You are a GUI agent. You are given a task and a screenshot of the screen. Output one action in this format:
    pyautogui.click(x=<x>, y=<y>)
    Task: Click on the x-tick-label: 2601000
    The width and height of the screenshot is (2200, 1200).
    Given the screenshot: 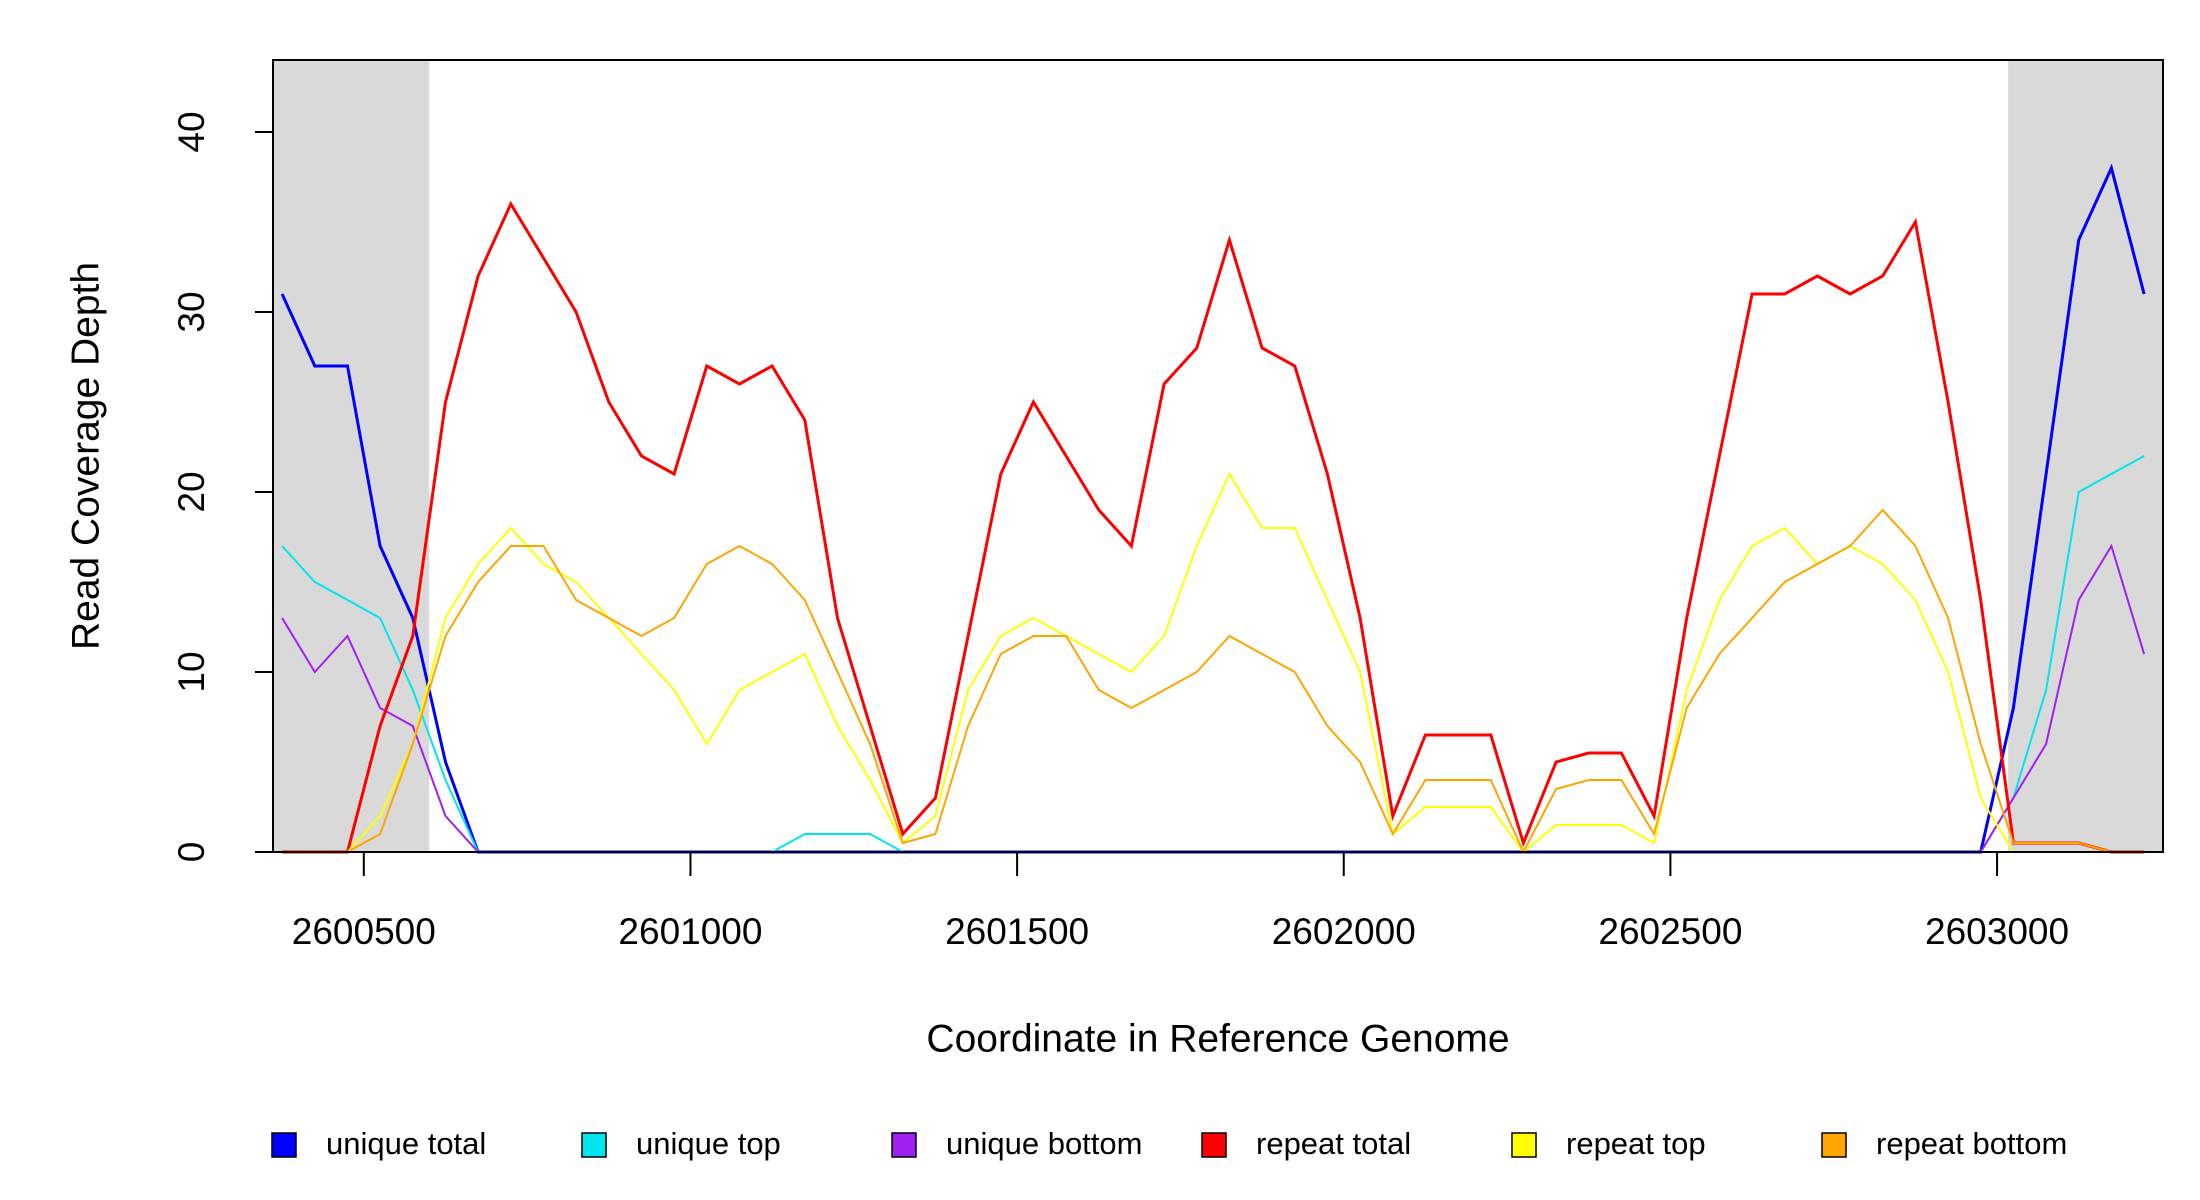 What is the action you would take?
    pyautogui.click(x=690, y=931)
    